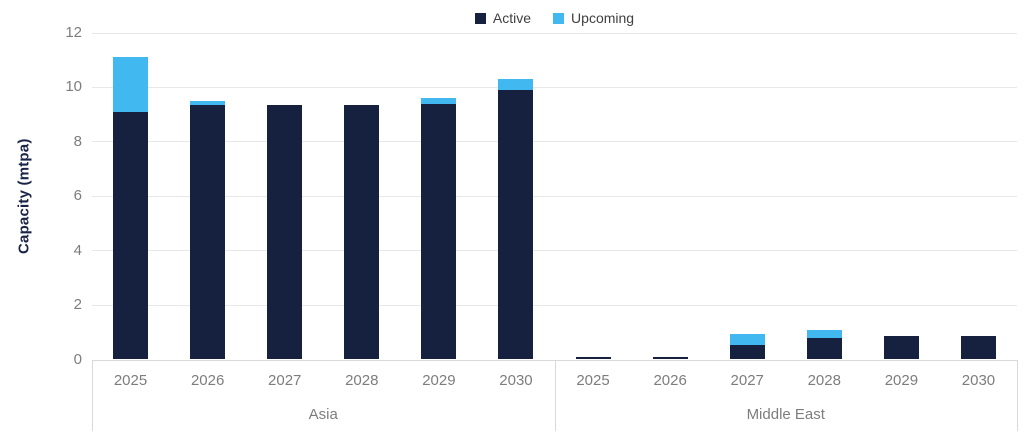  Describe the element at coordinates (24, 196) in the screenshot. I see `y-axis-title: Capacity (mtpa)` at that location.